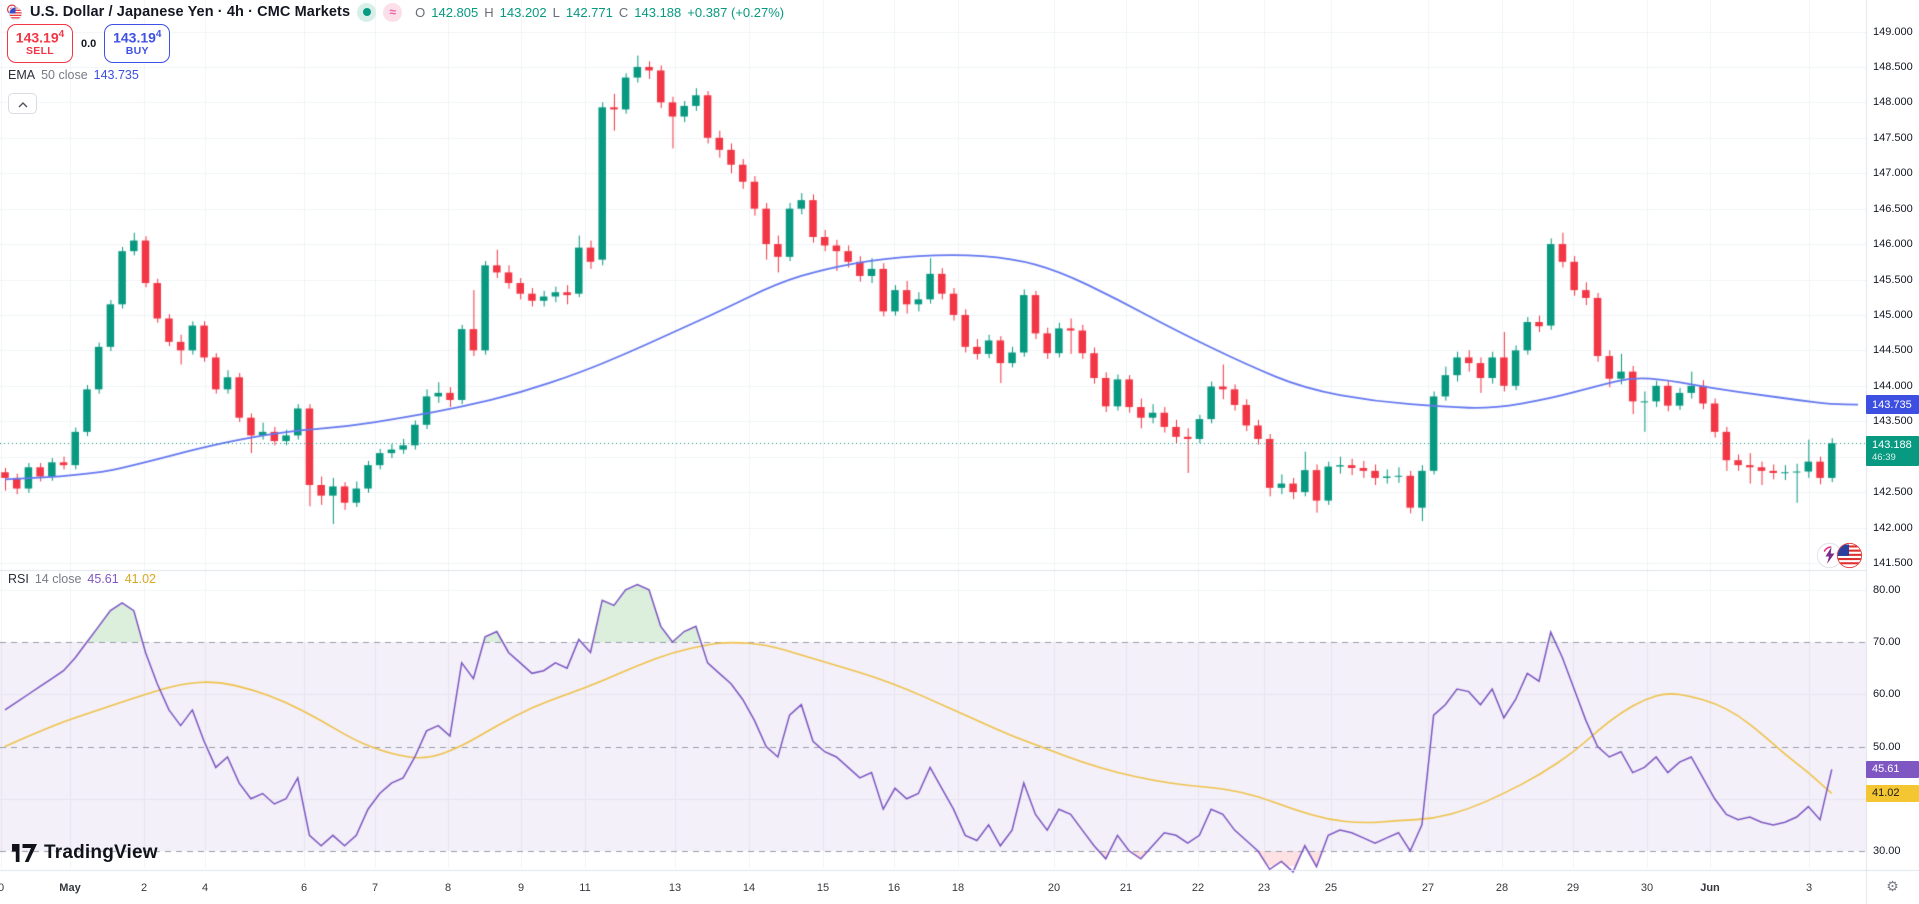 Image resolution: width=1919 pixels, height=904 pixels. Describe the element at coordinates (455, 12) in the screenshot. I see `ohlc-value: 142.805` at that location.